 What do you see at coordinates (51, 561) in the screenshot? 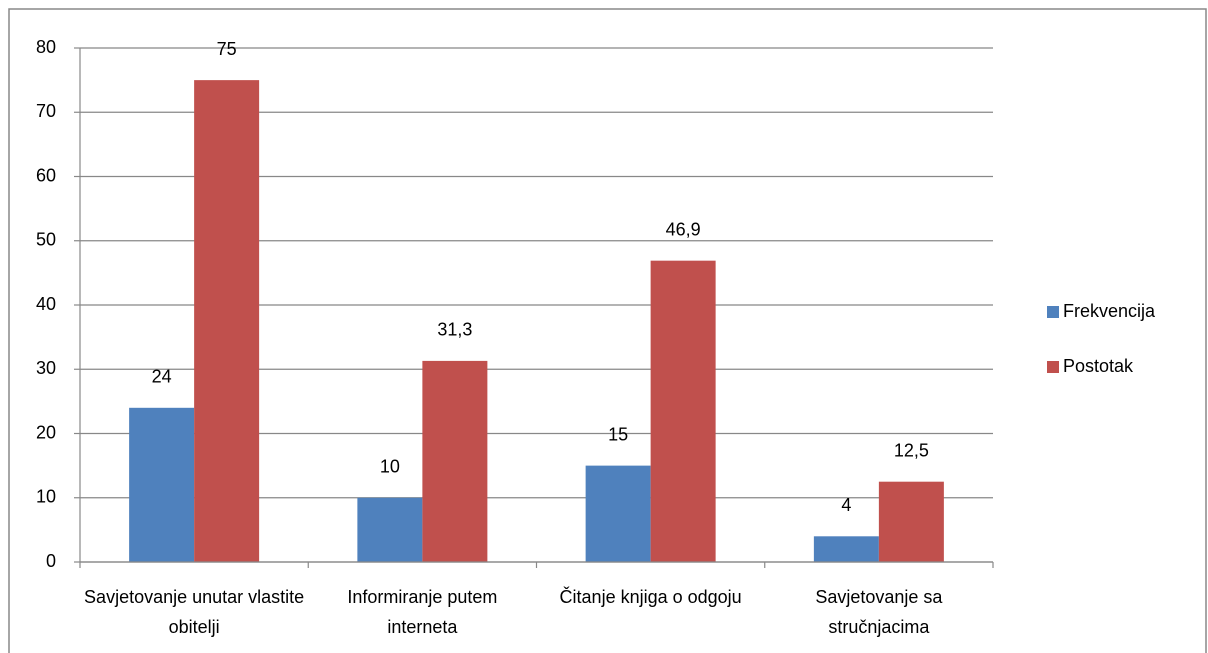
I see `y-tick-label: 0` at bounding box center [51, 561].